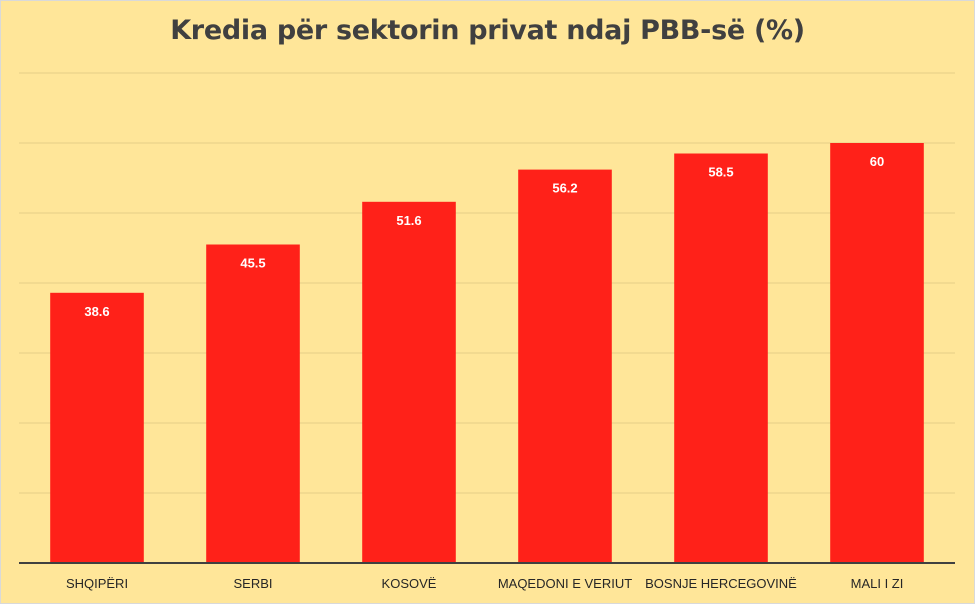  What do you see at coordinates (565, 583) in the screenshot?
I see `category-label: MAQEDONI E VERIUT` at bounding box center [565, 583].